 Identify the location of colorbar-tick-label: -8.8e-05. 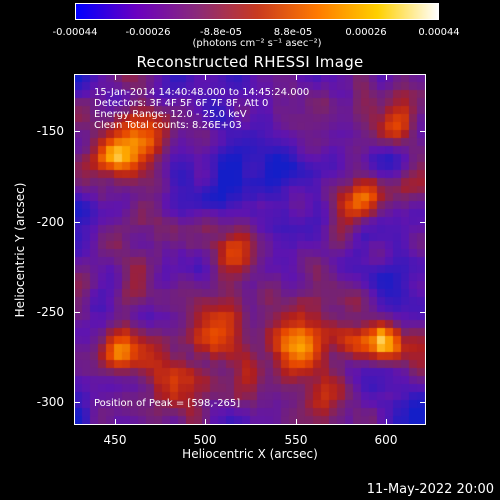
(221, 32).